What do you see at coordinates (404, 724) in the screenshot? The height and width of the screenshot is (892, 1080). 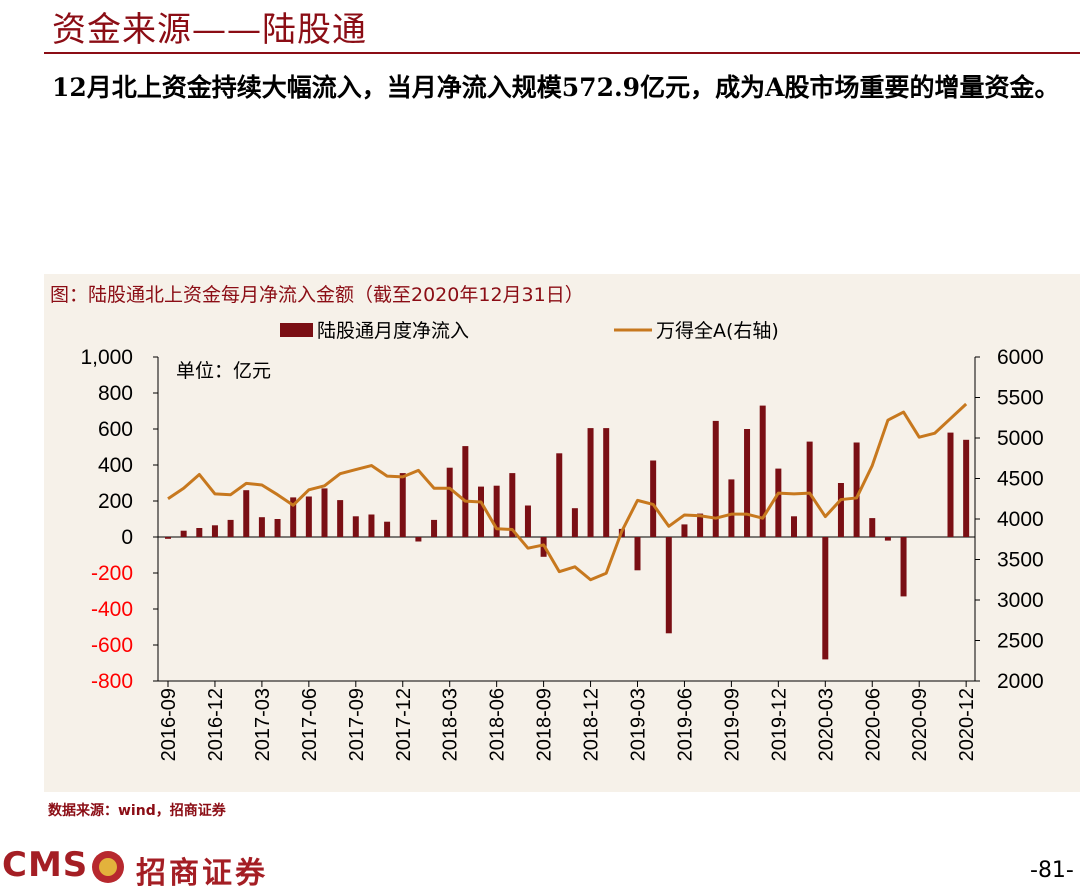 I see `x-tick-label: 2017-12` at bounding box center [404, 724].